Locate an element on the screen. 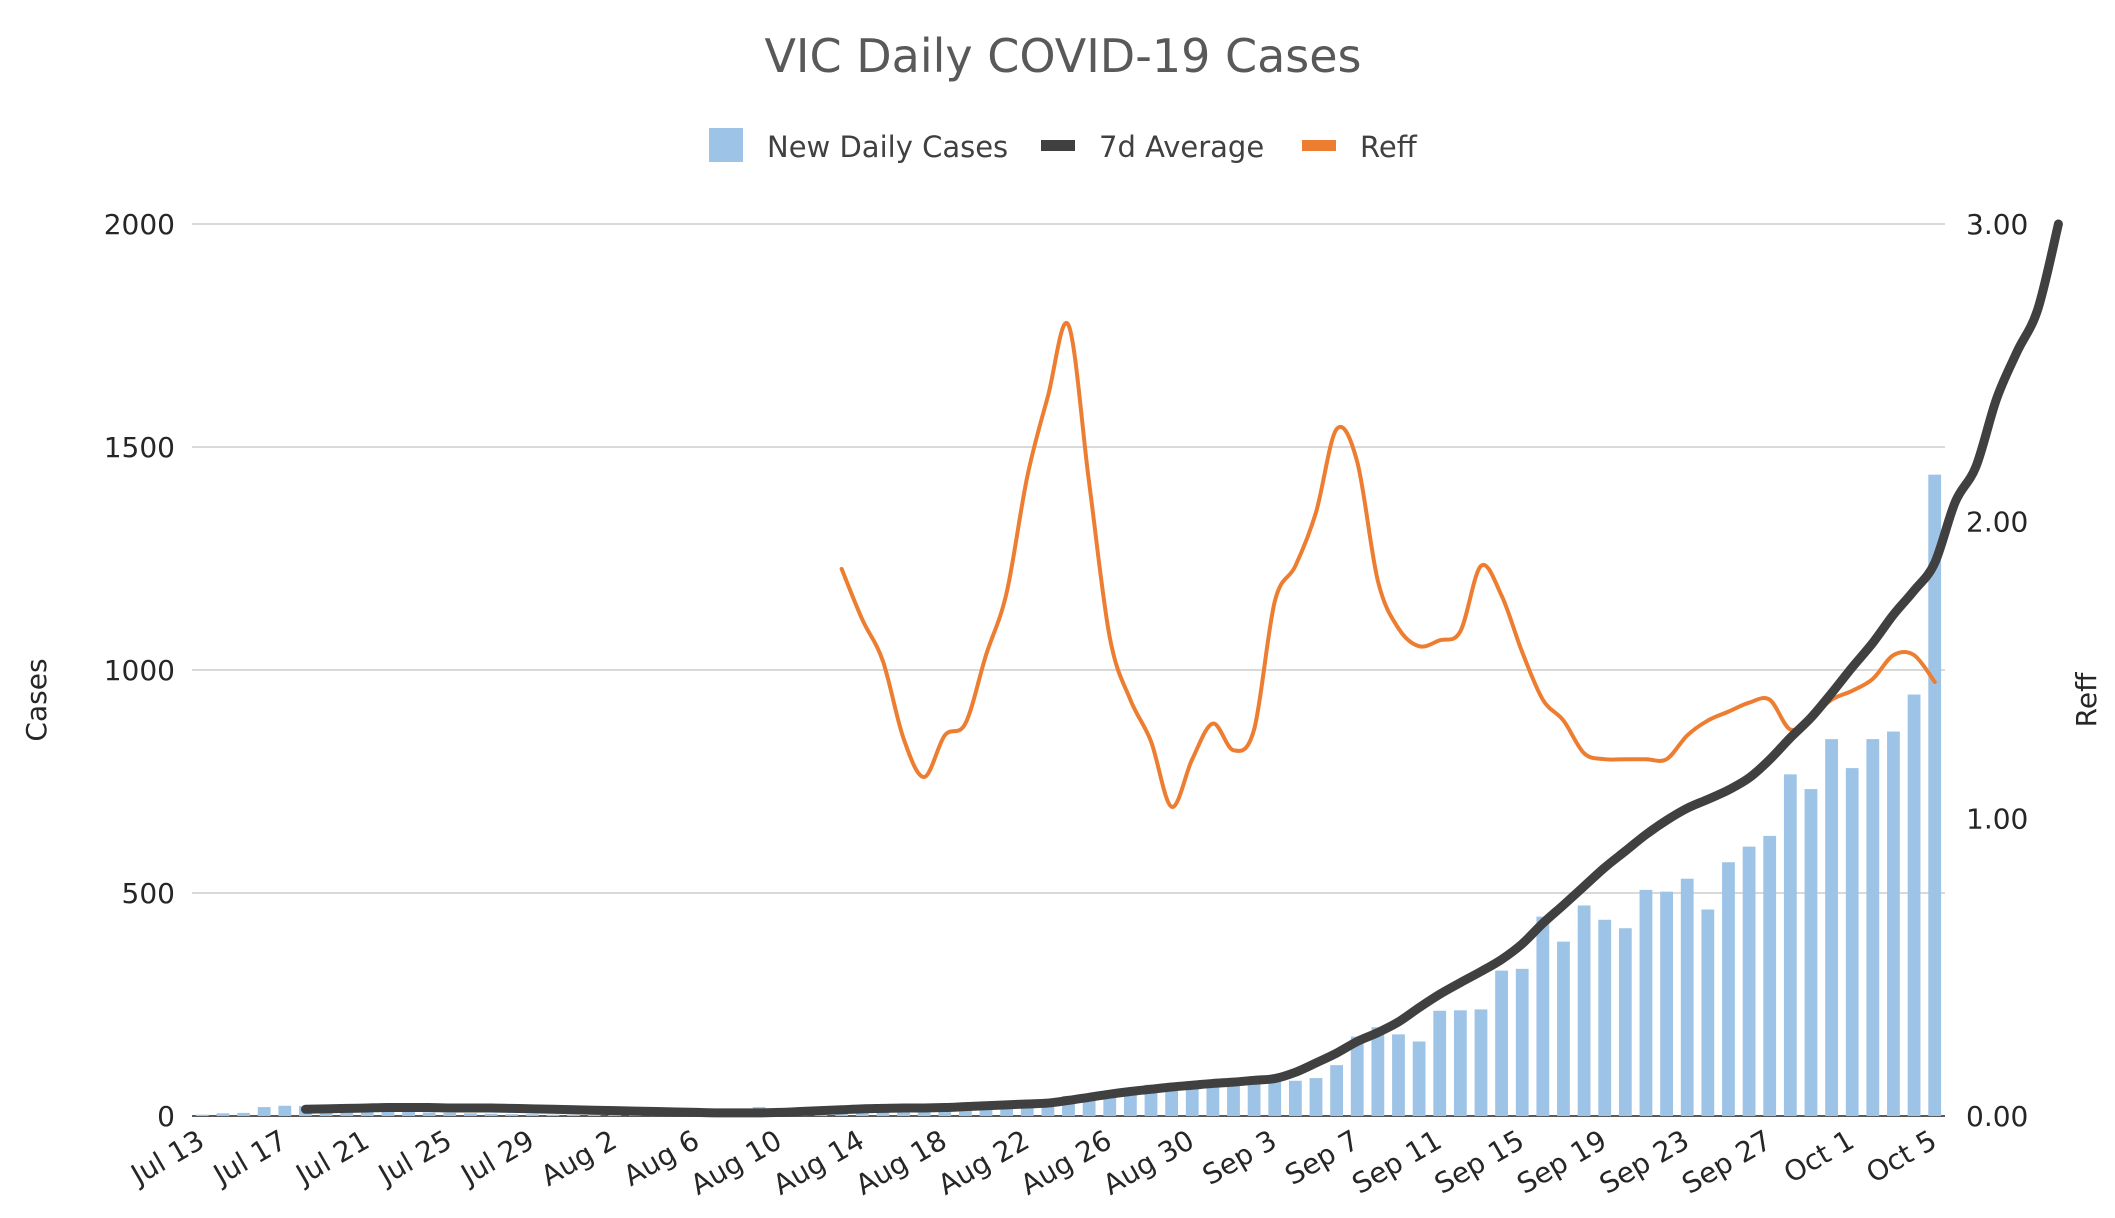  y-tick-label-left: 500 is located at coordinates (148, 893).